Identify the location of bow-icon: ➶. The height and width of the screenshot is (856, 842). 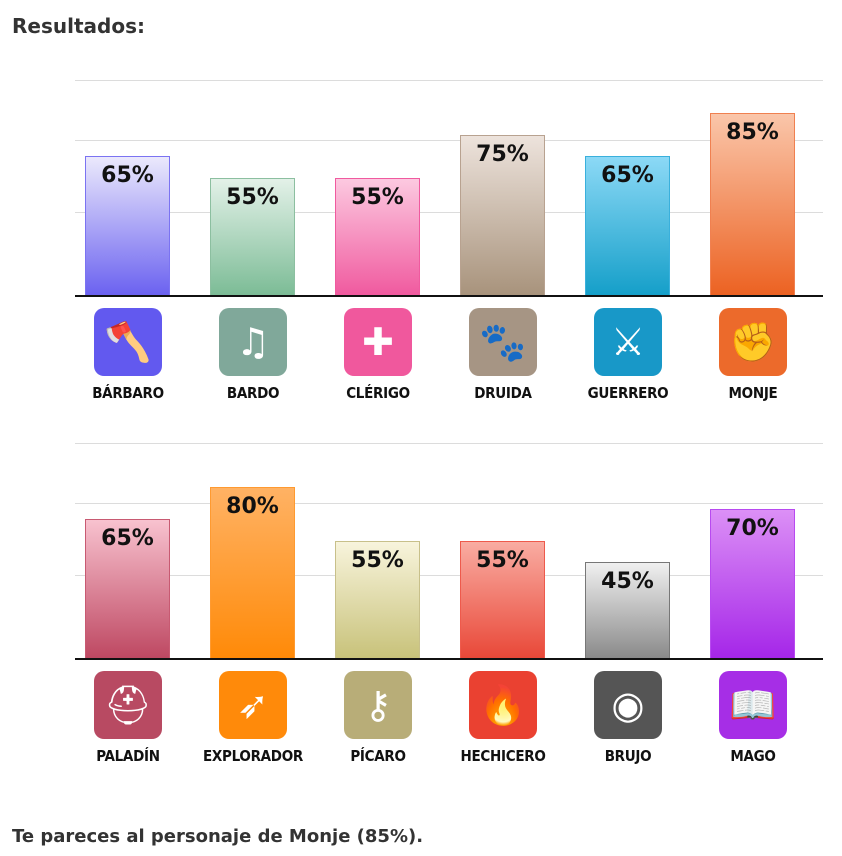
(253, 705).